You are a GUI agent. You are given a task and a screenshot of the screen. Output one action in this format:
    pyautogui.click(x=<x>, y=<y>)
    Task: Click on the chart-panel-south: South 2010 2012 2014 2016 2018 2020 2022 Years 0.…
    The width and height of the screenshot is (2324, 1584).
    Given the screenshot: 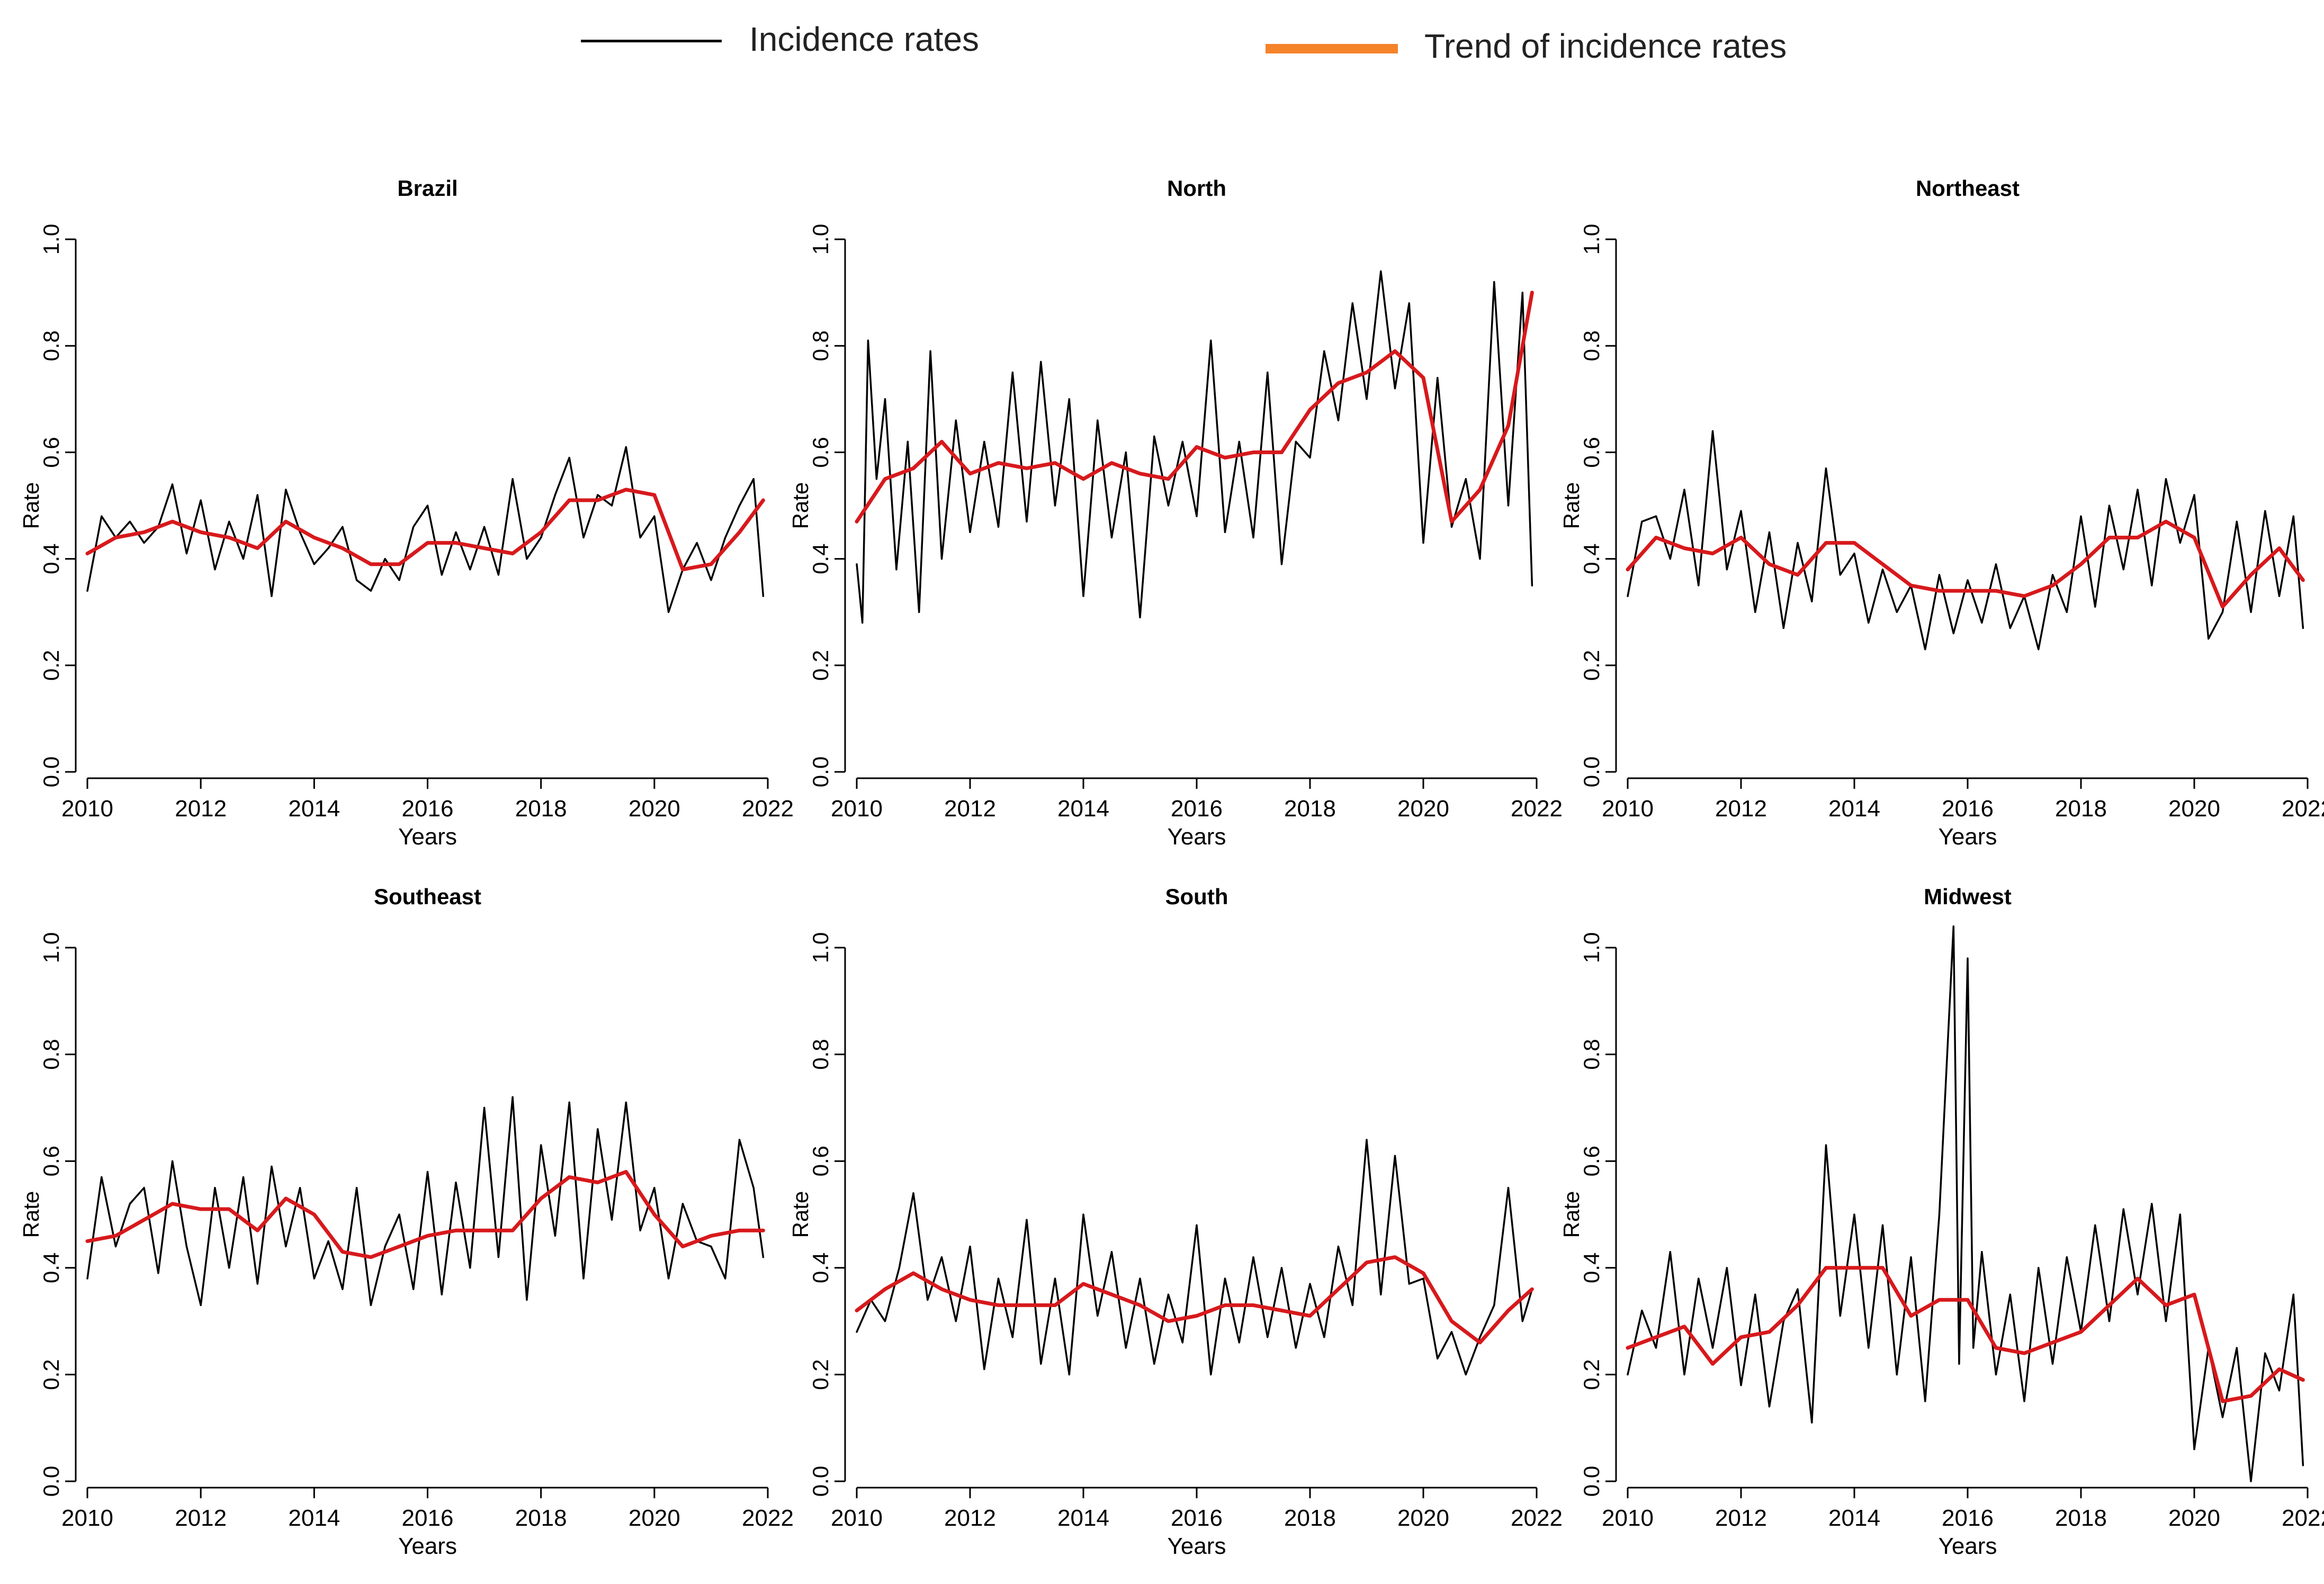 What is the action you would take?
    pyautogui.click(x=1175, y=1221)
    